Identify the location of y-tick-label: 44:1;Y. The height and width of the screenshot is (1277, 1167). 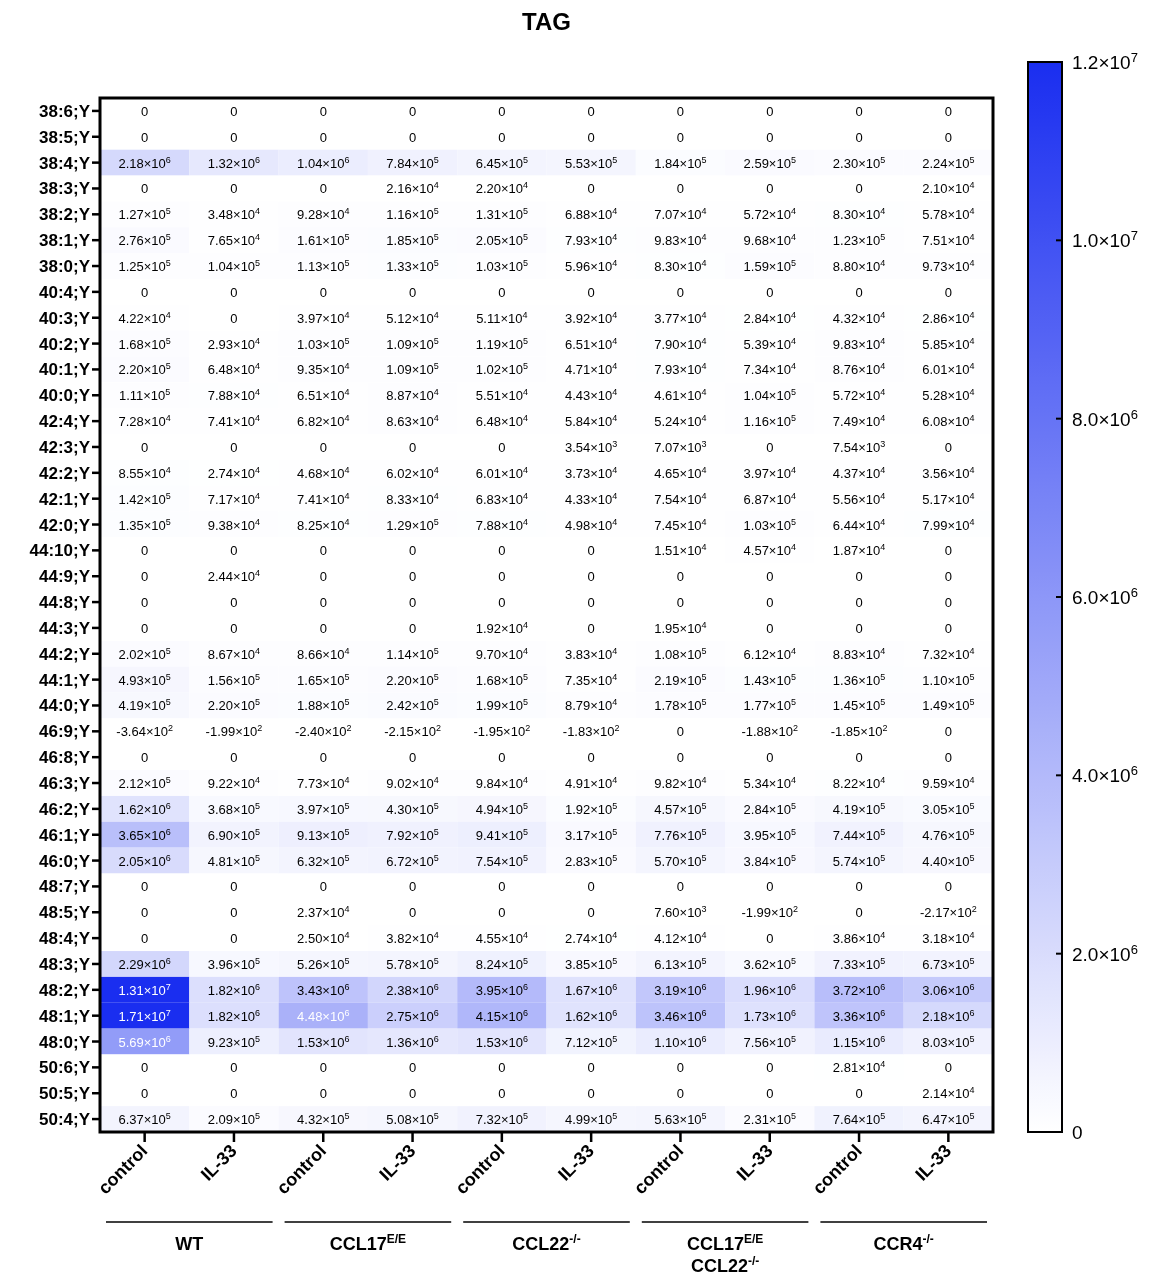
(64, 680).